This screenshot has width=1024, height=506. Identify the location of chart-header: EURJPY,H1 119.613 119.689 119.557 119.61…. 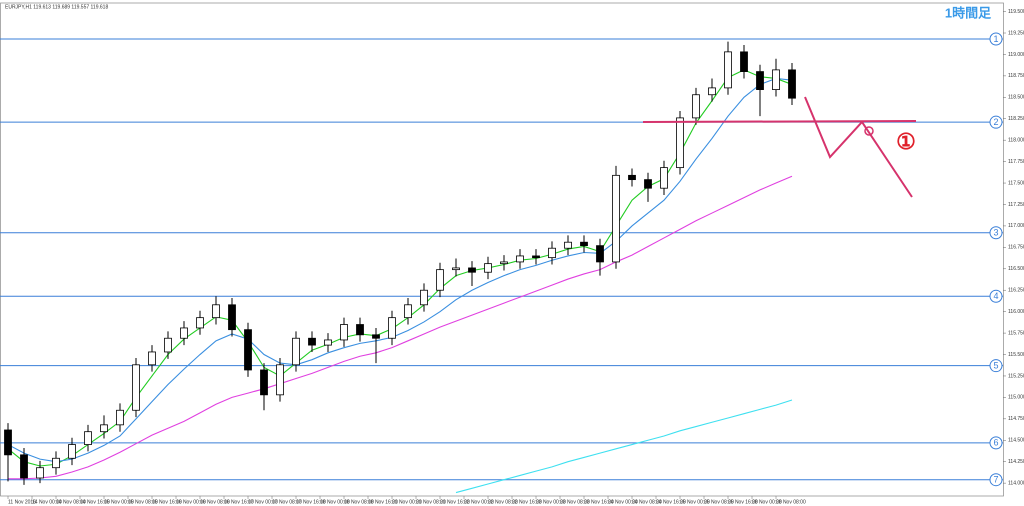
(56, 7).